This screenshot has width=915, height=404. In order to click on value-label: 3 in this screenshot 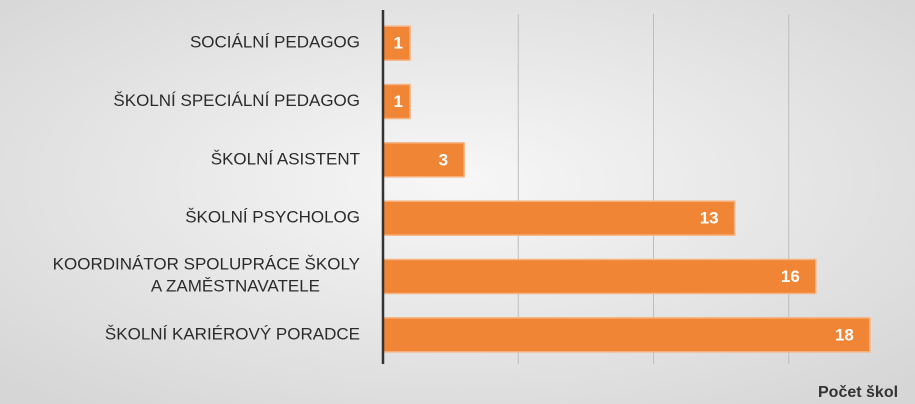, I will do `click(443, 159)`.